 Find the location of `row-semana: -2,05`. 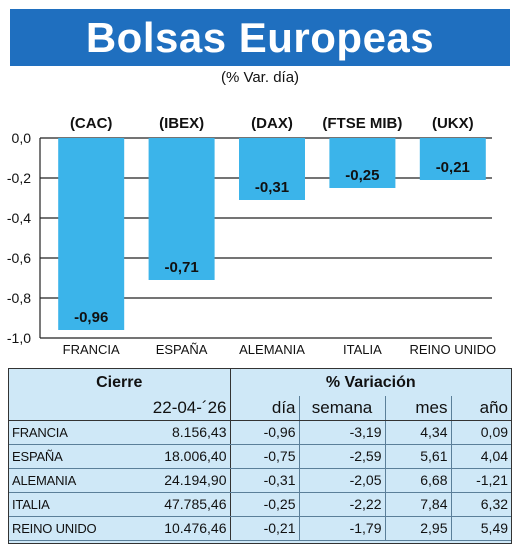

row-semana: -2,05 is located at coordinates (341, 480).